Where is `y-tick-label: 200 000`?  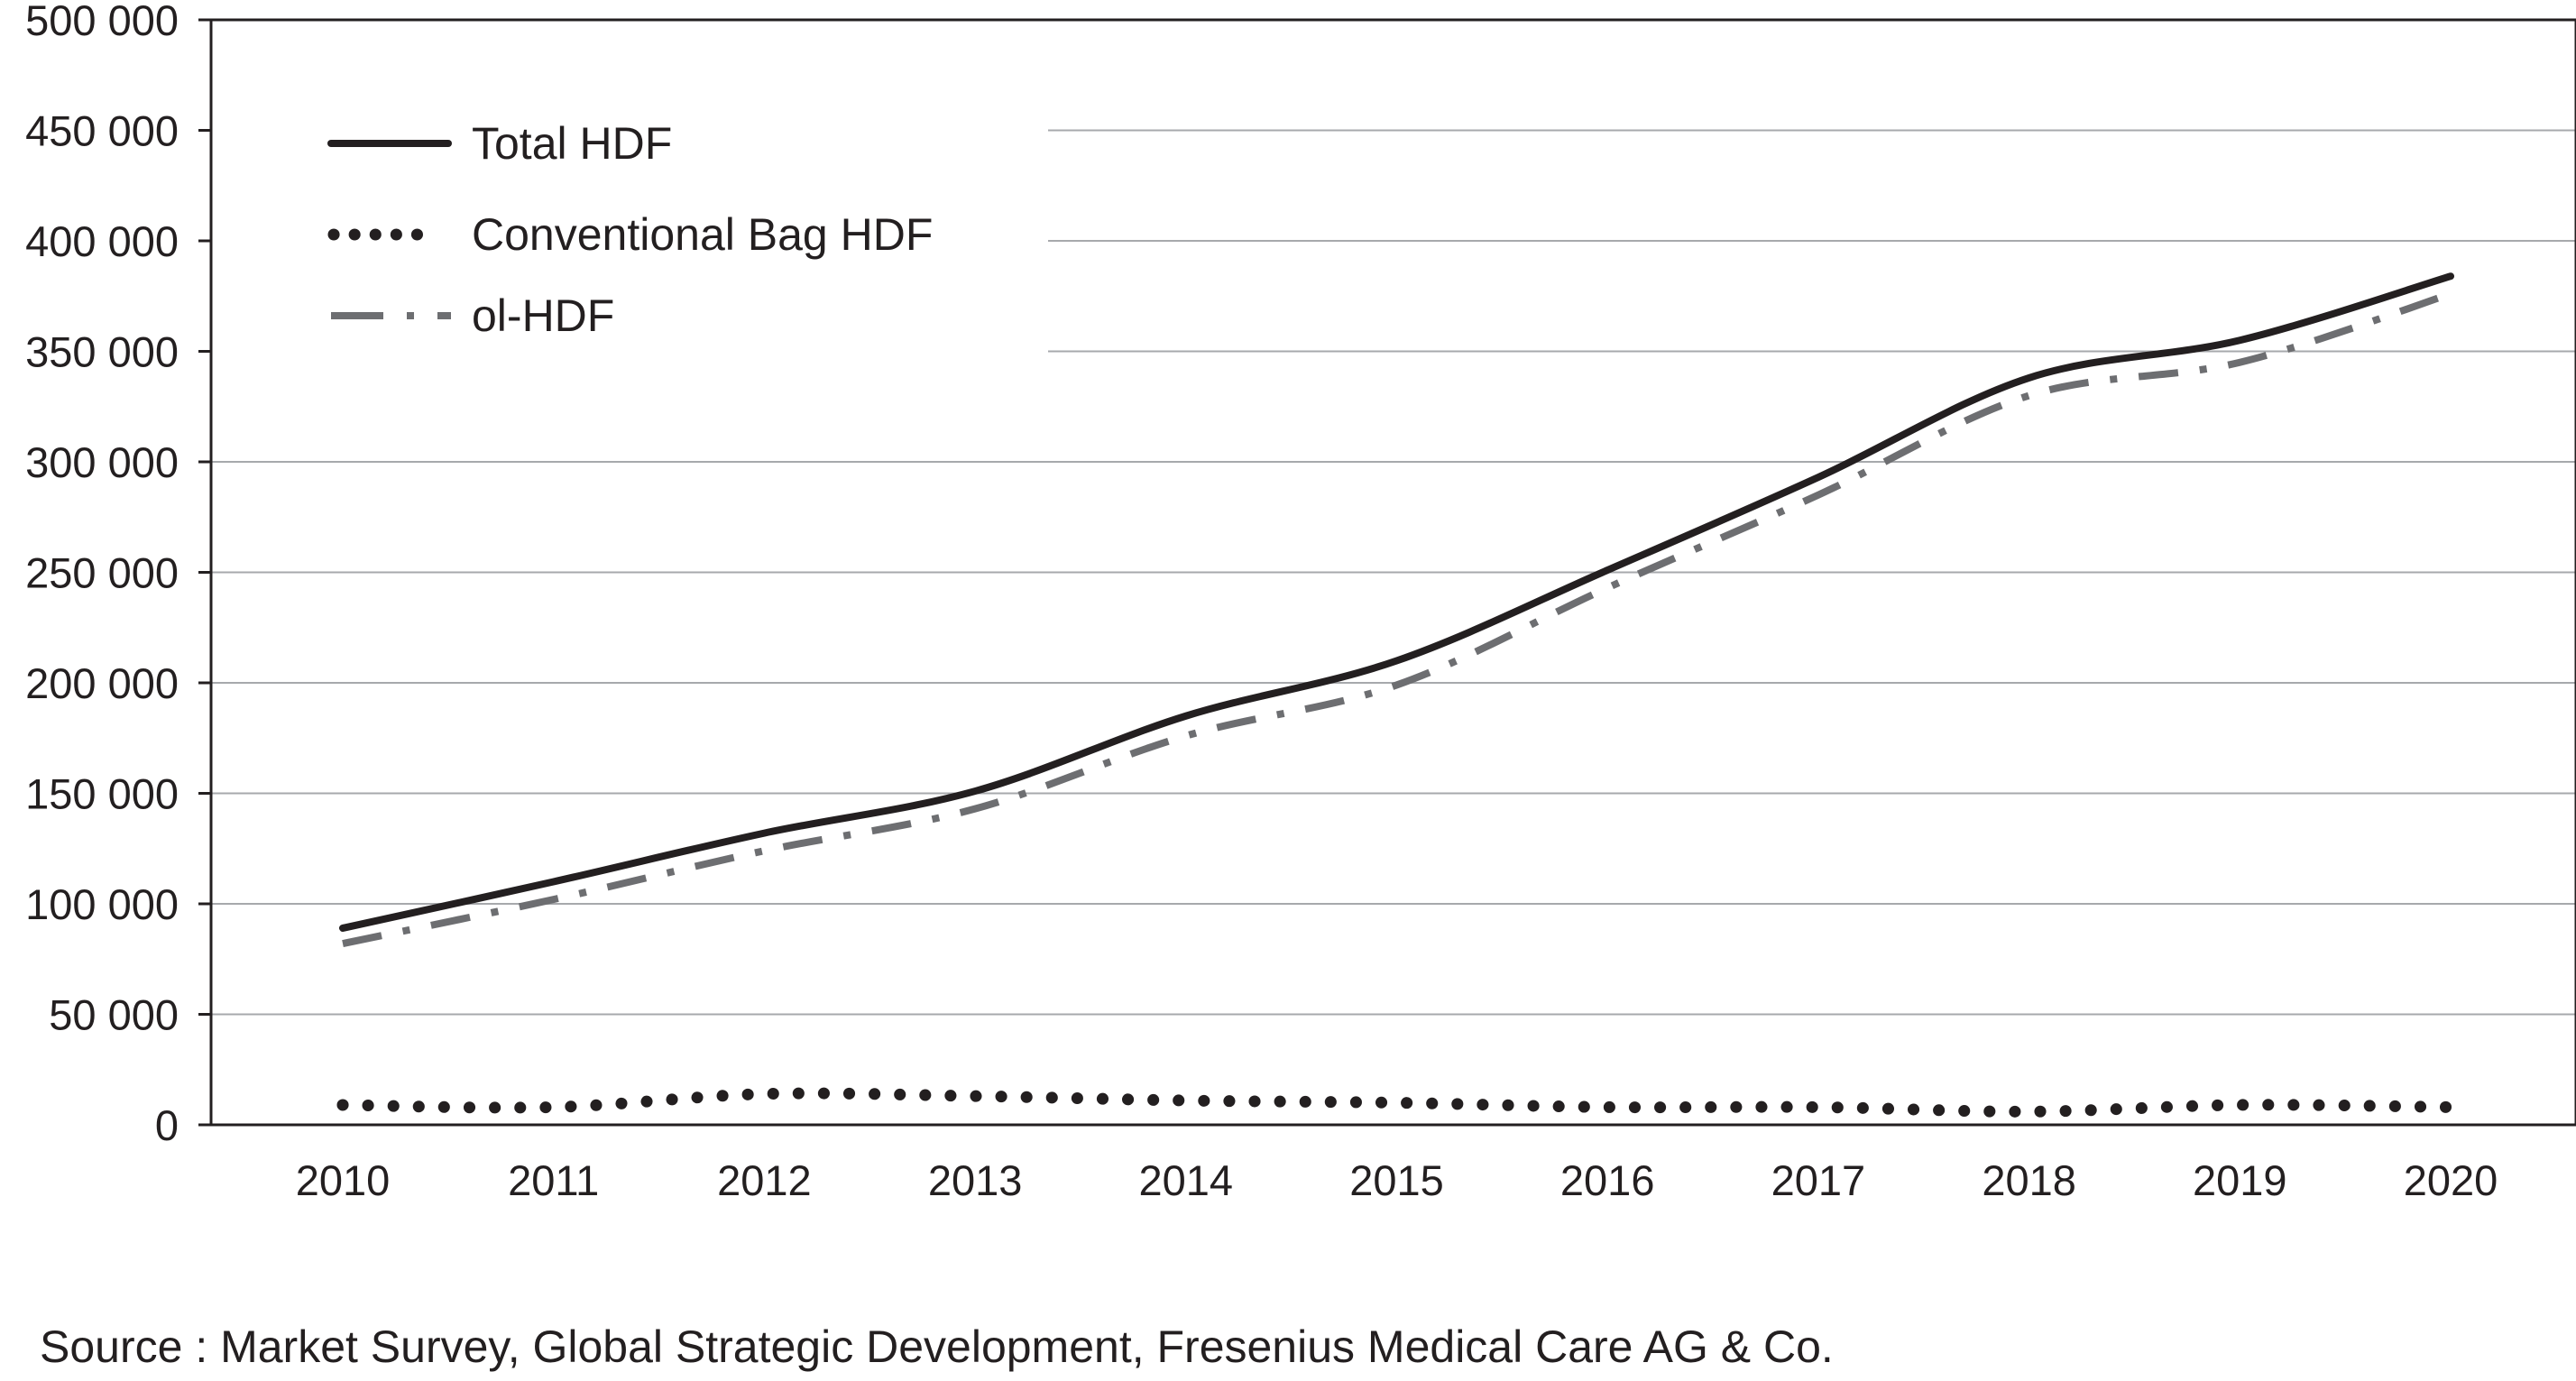
y-tick-label: 200 000 is located at coordinates (102, 683).